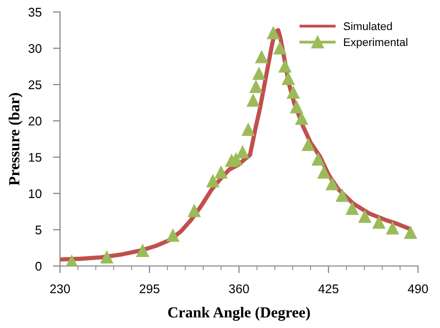 This screenshot has height=328, width=440. I want to click on legend-label: Simulated, so click(368, 26).